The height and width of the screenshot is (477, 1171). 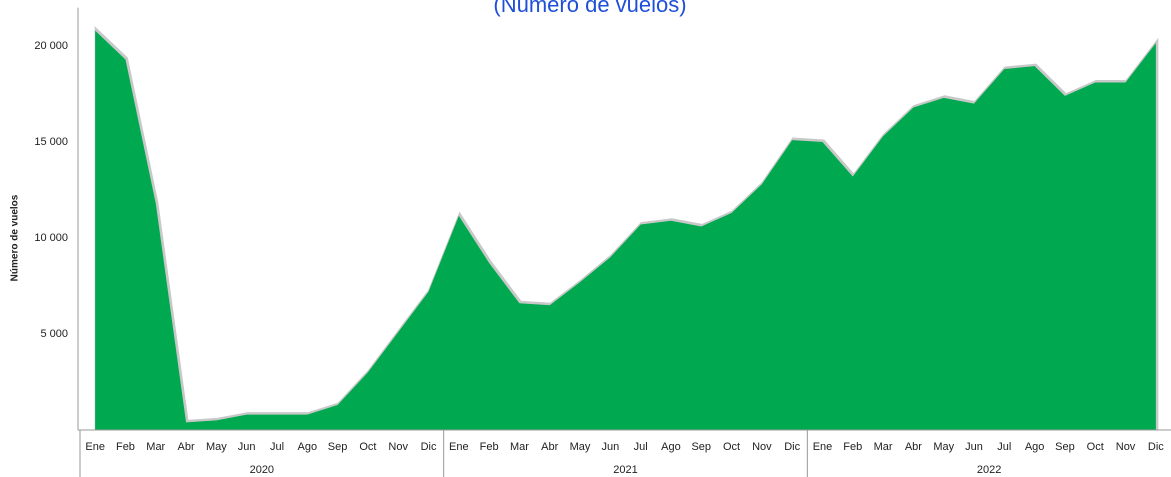 I want to click on y-tick-label: 20 000, so click(x=51, y=46).